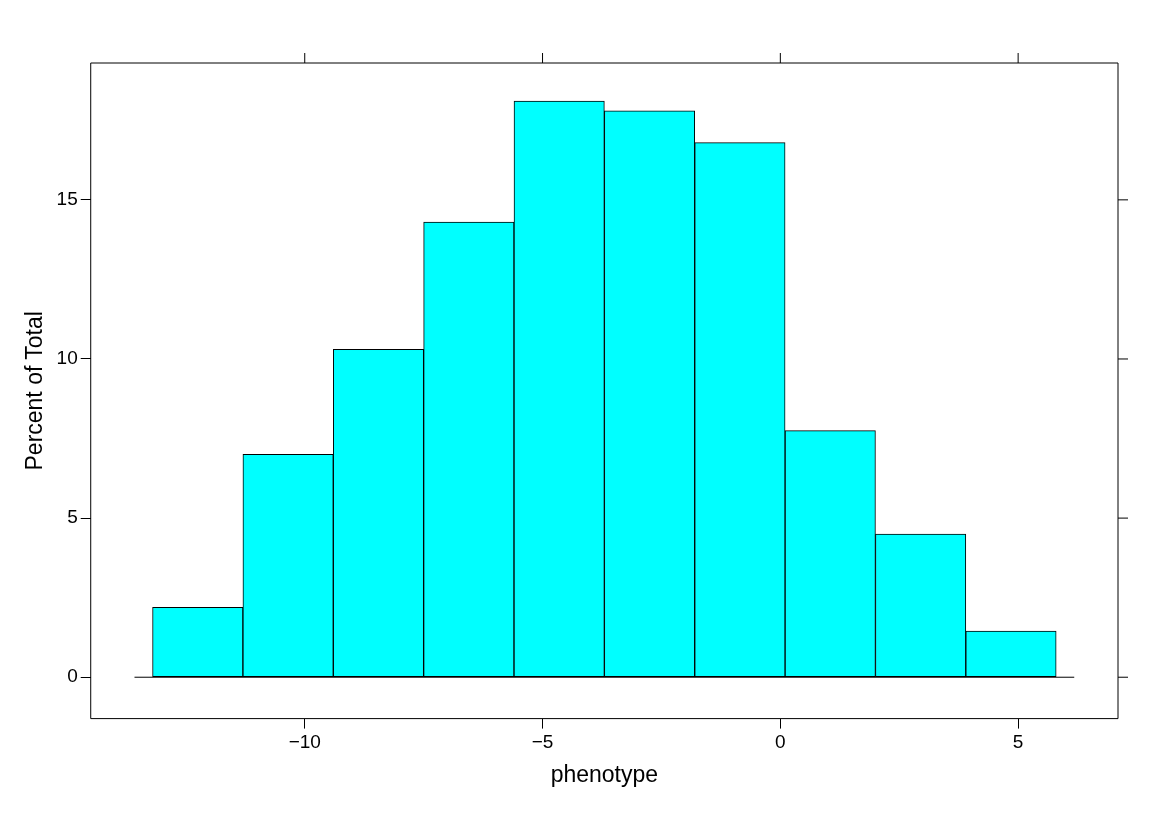  Describe the element at coordinates (542, 742) in the screenshot. I see `x-tick-label: −5` at that location.